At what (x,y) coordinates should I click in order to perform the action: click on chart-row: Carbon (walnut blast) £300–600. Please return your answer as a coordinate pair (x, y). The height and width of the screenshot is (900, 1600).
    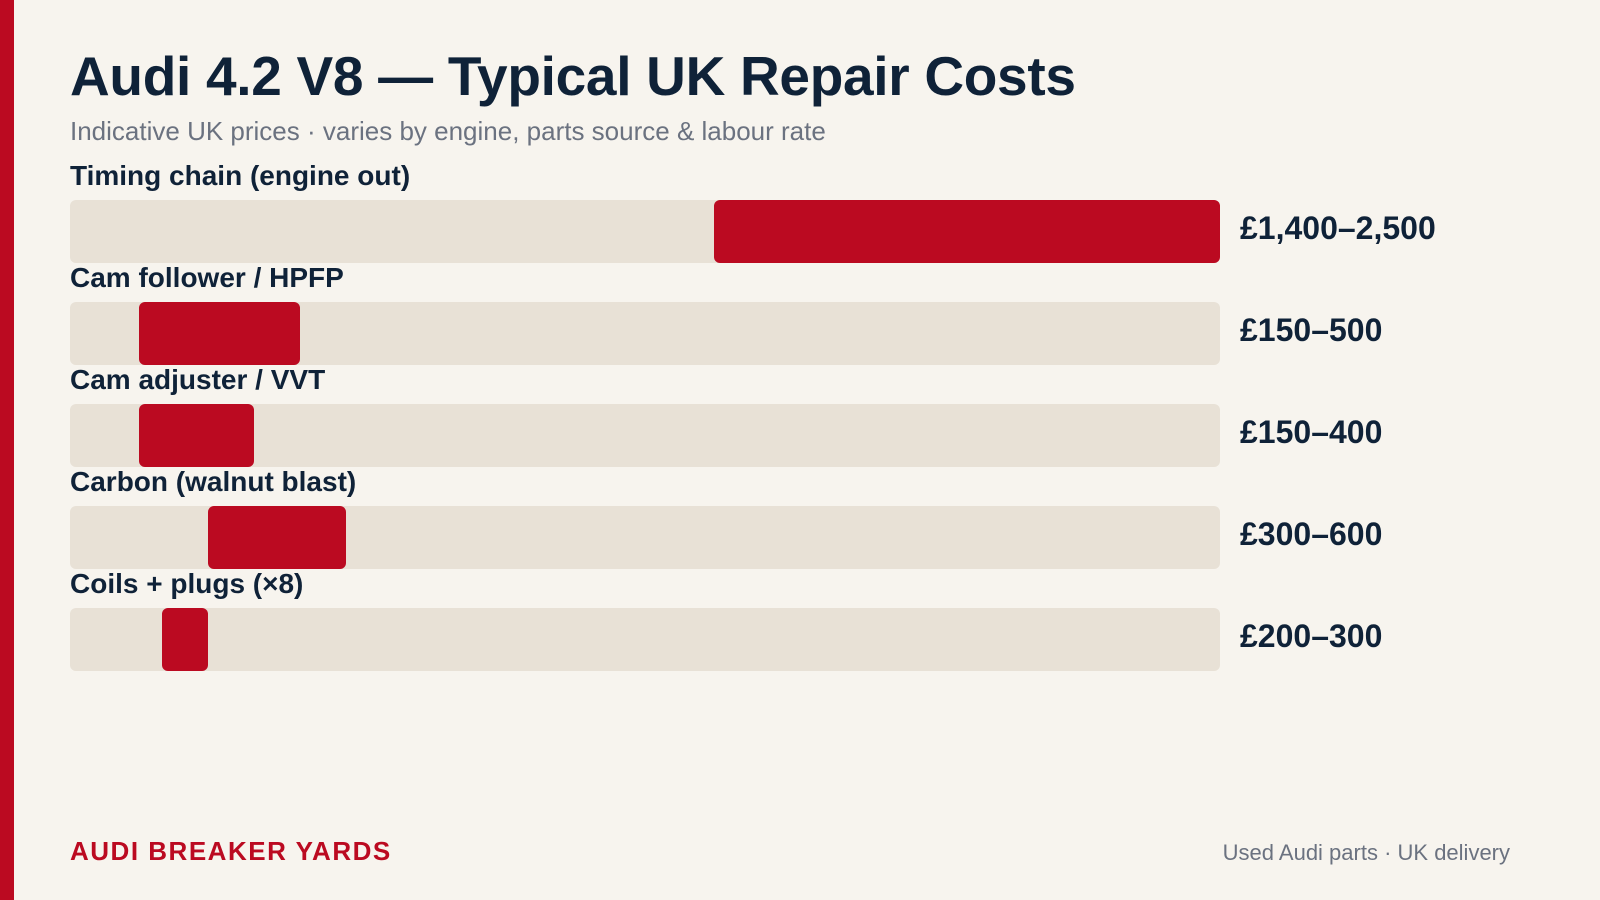
    Looking at the image, I should click on (810, 518).